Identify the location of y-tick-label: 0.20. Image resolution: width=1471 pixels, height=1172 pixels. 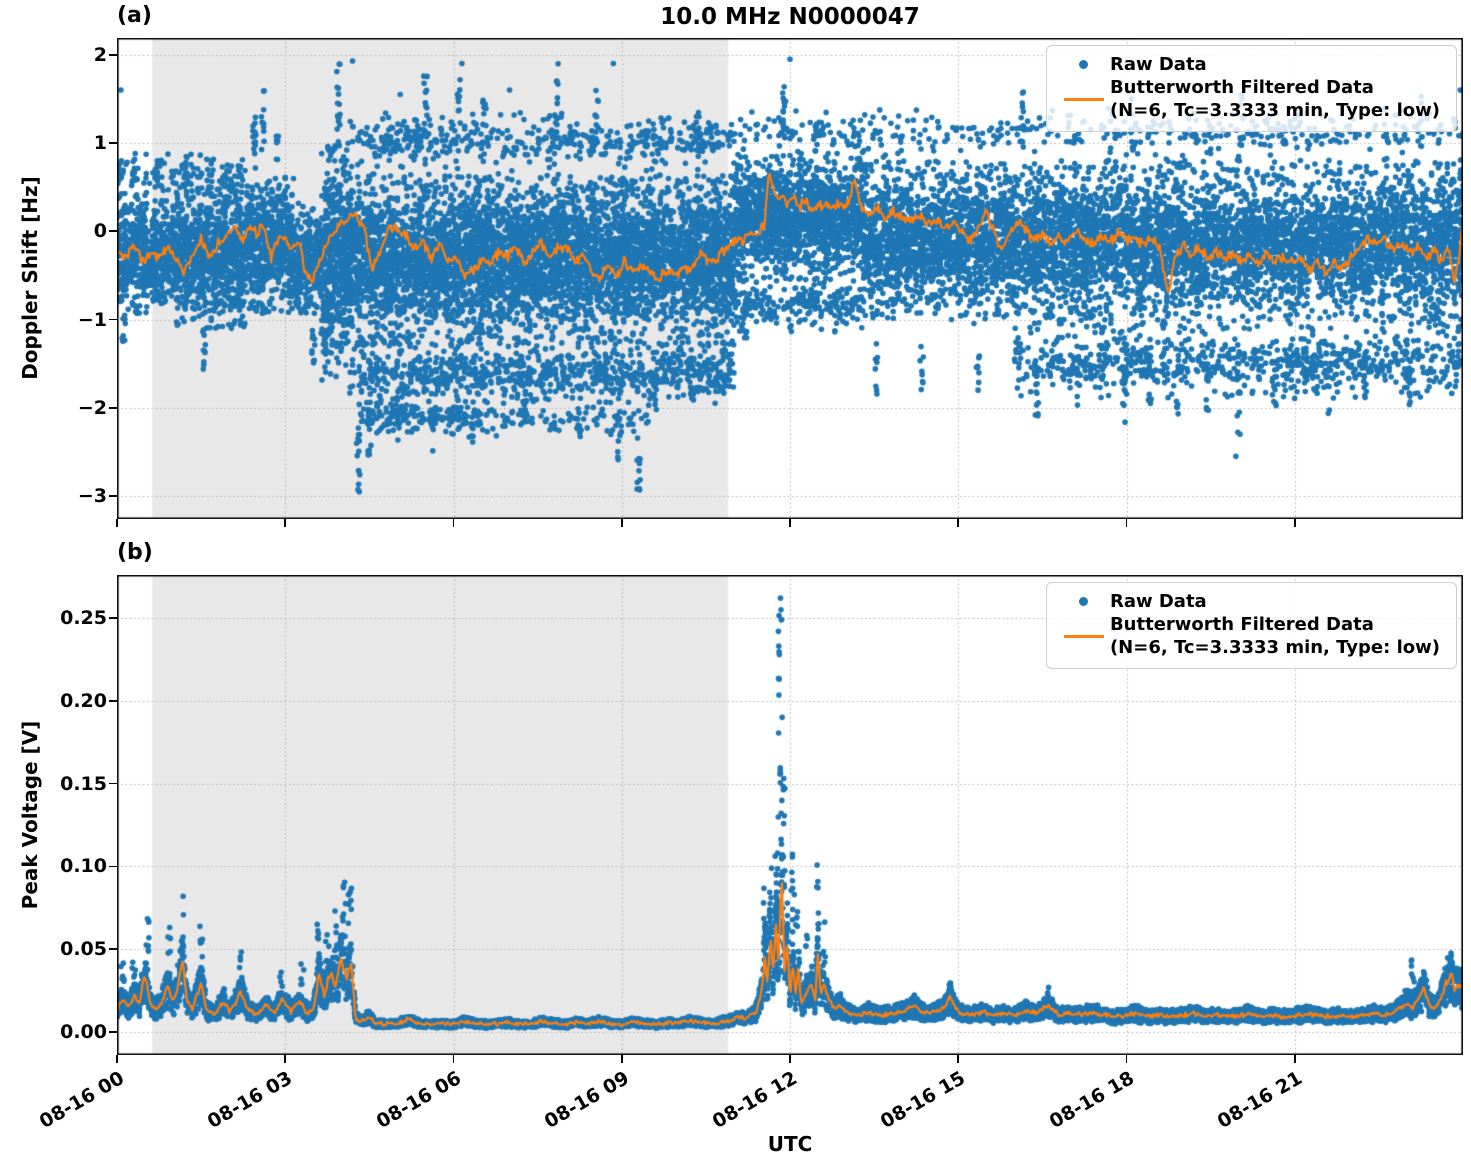
(83, 700).